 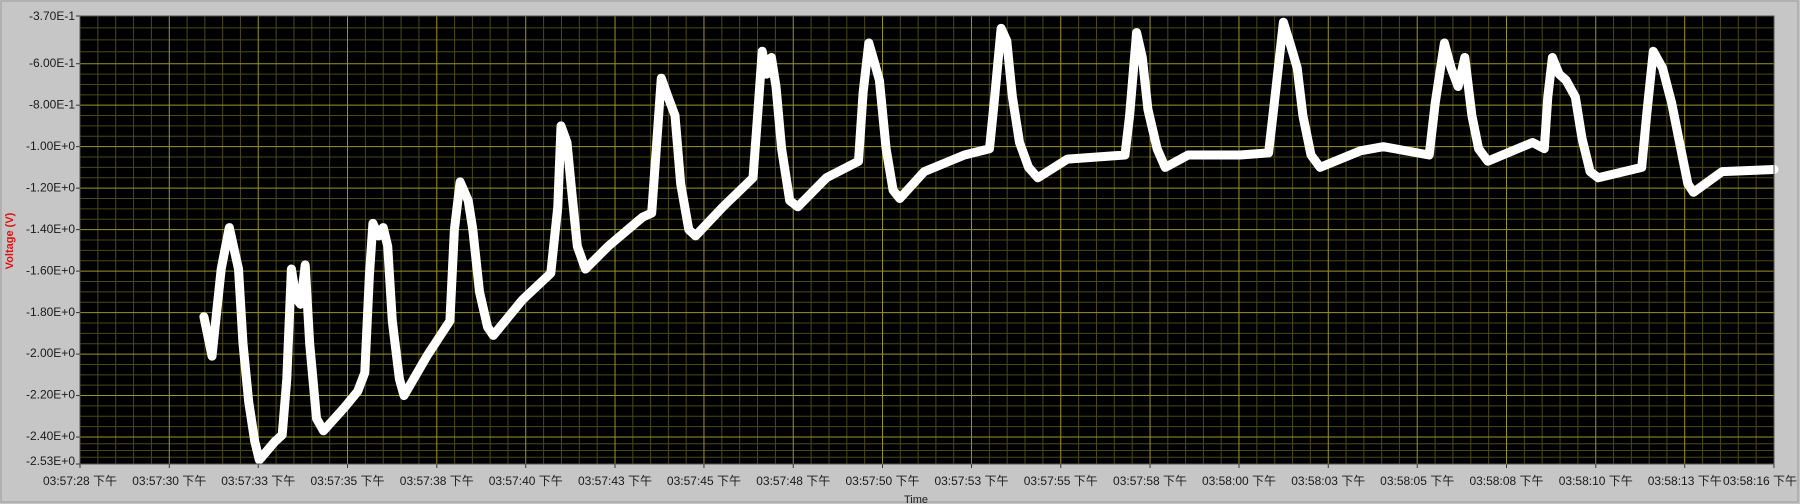 What do you see at coordinates (50, 312) in the screenshot?
I see `y-tick-label: -1.80E+0` at bounding box center [50, 312].